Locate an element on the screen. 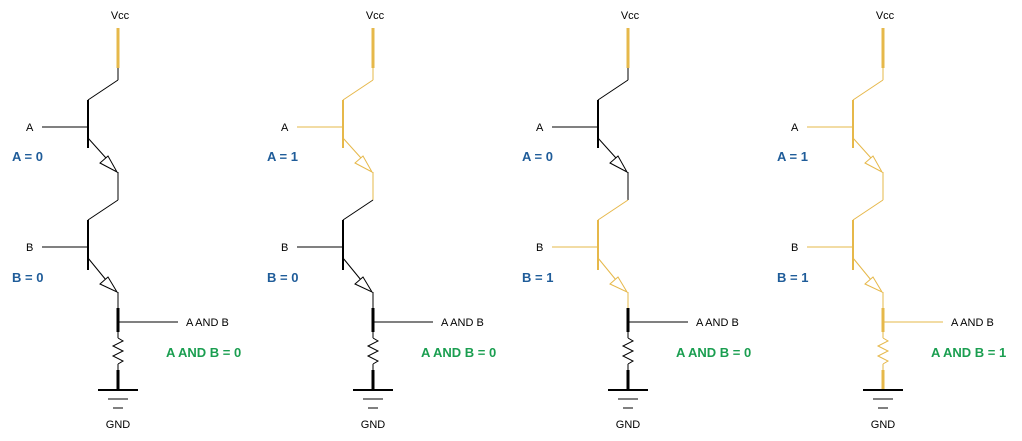 This screenshot has width=1022, height=441. output-state: A AND B = 1 is located at coordinates (968, 352).